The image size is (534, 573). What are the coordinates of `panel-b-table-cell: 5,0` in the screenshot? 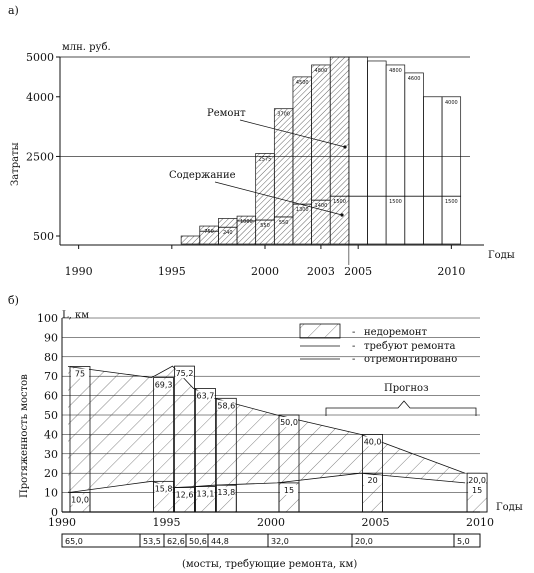 It's located at (463, 541).